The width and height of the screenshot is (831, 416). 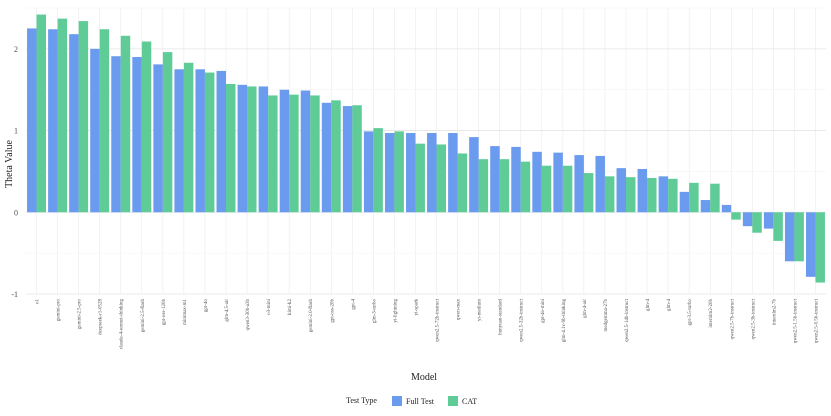 What do you see at coordinates (416, 307) in the screenshot?
I see `x-tick-label: yi-spark` at bounding box center [416, 307].